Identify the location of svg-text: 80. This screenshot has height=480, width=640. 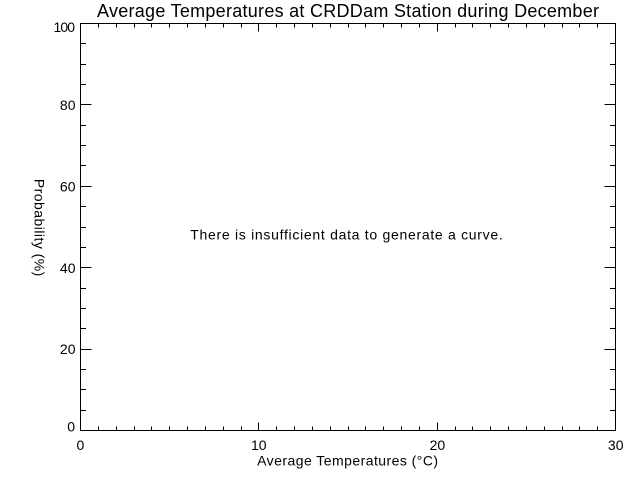
(68, 105).